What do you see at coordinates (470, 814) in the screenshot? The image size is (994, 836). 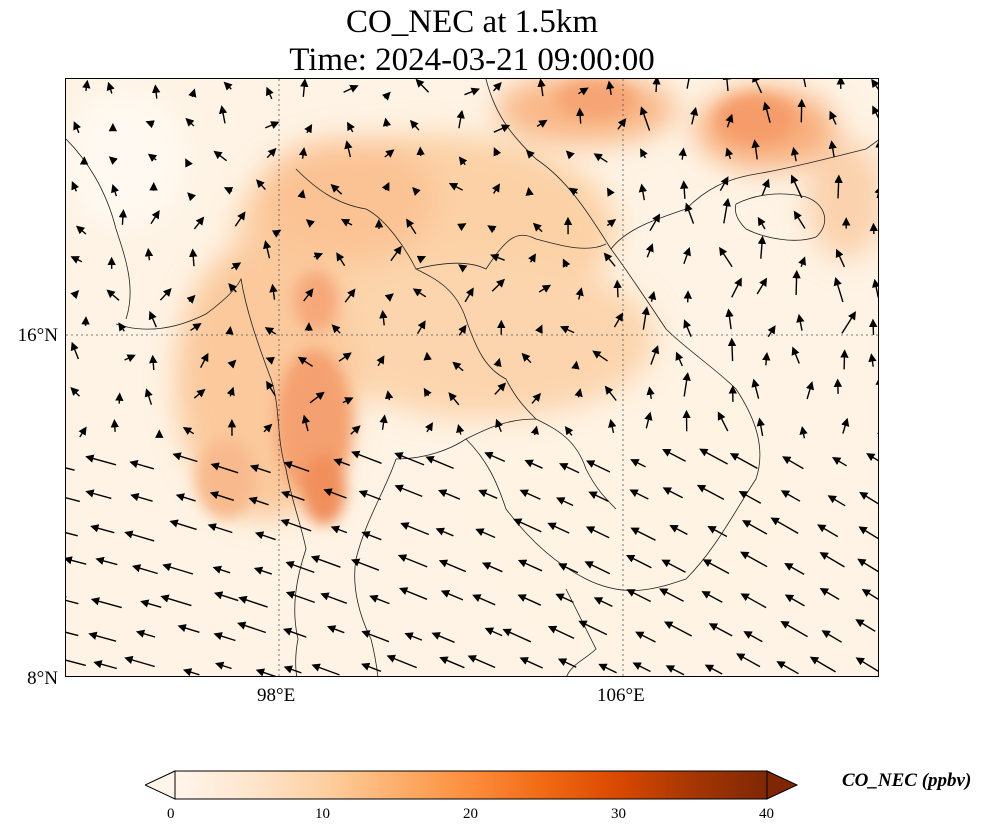 I see `colorbar-tick-label: 20` at bounding box center [470, 814].